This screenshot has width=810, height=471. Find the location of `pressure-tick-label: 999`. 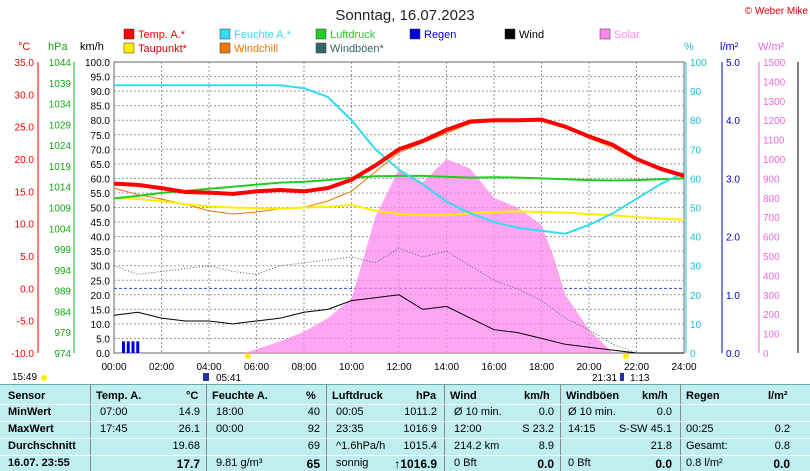

pressure-tick-label: 999 is located at coordinates (62, 250).